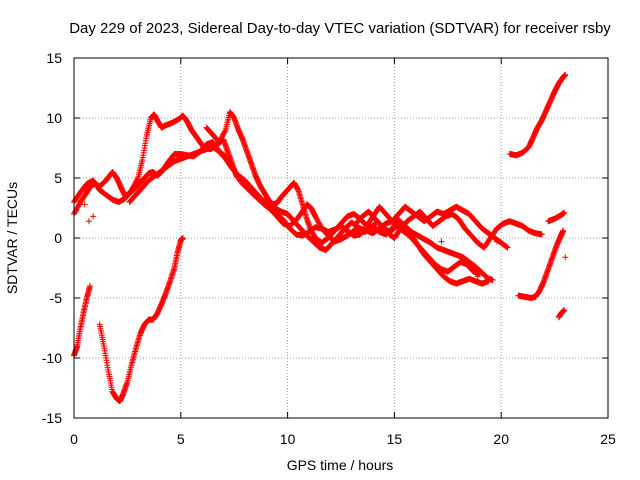  I want to click on y-tick-label: 0, so click(58, 238).